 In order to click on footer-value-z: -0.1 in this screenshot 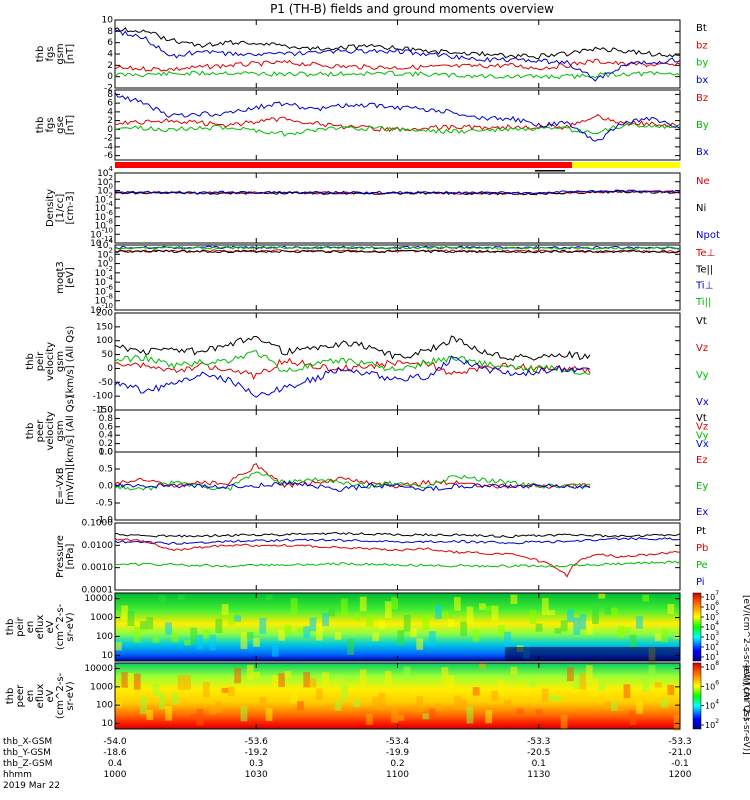, I will do `click(680, 764)`.